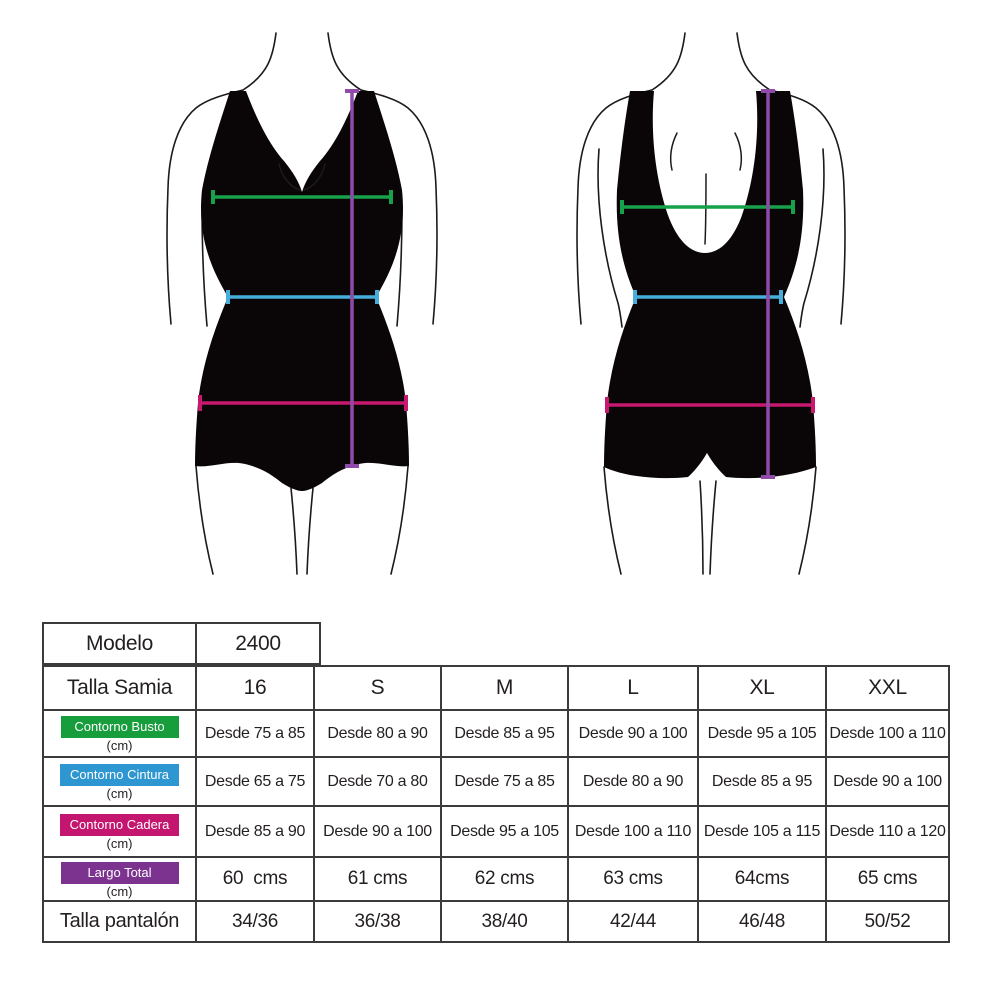 The width and height of the screenshot is (1000, 1000). I want to click on back-detail-lines, so click(706, 188).